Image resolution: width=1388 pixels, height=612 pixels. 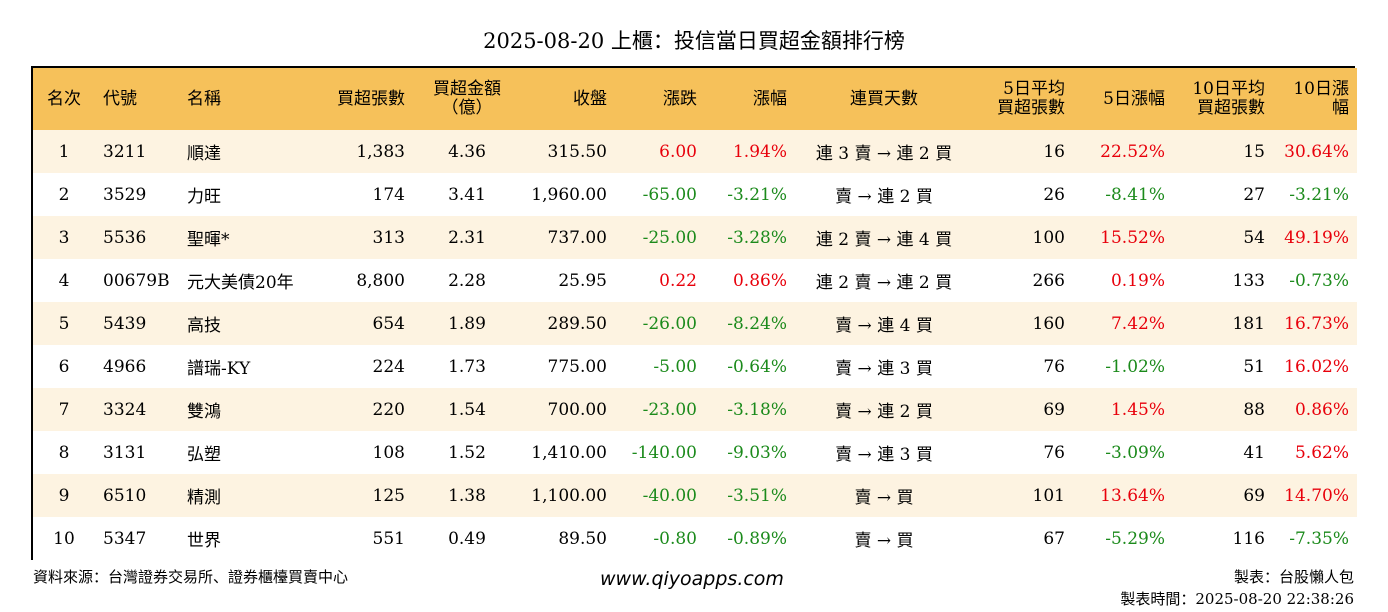 What do you see at coordinates (136, 280) in the screenshot?
I see `cell-code: 00679B` at bounding box center [136, 280].